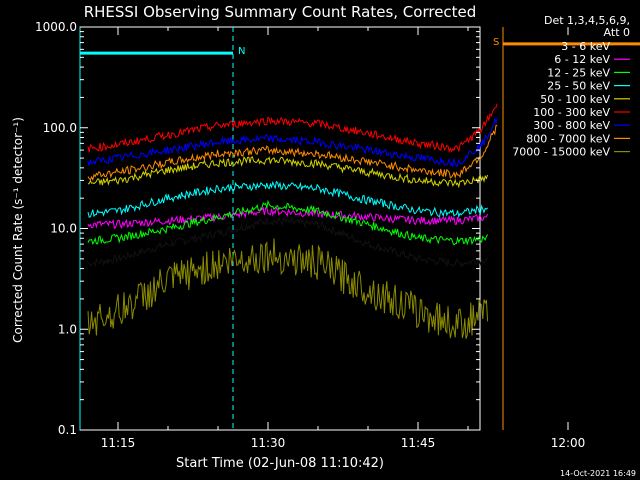  I want to click on x-tick-label: 11:45, so click(418, 443).